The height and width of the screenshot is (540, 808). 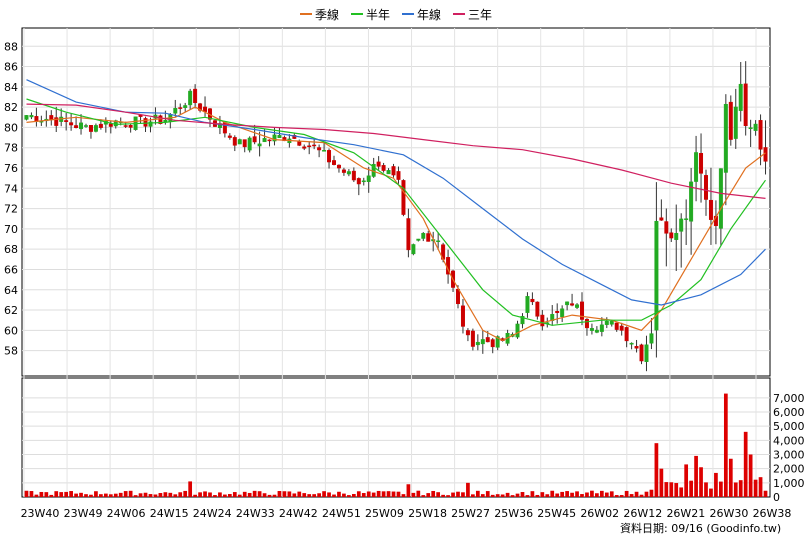 I want to click on x-tick-label: 26W30, so click(x=729, y=513).